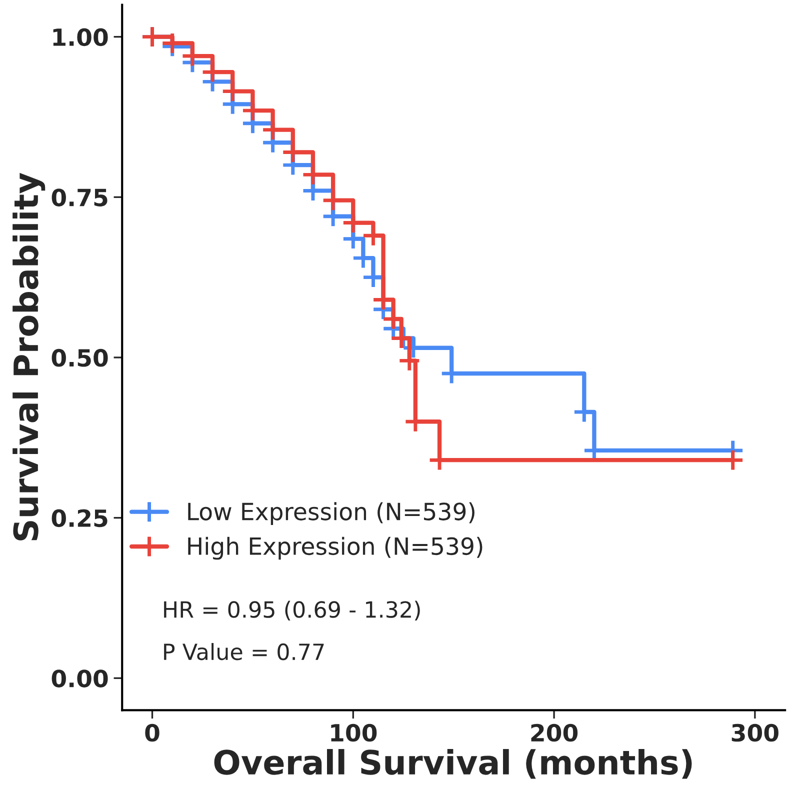 This screenshot has width=793, height=790. I want to click on x-tick-label: 100, so click(354, 733).